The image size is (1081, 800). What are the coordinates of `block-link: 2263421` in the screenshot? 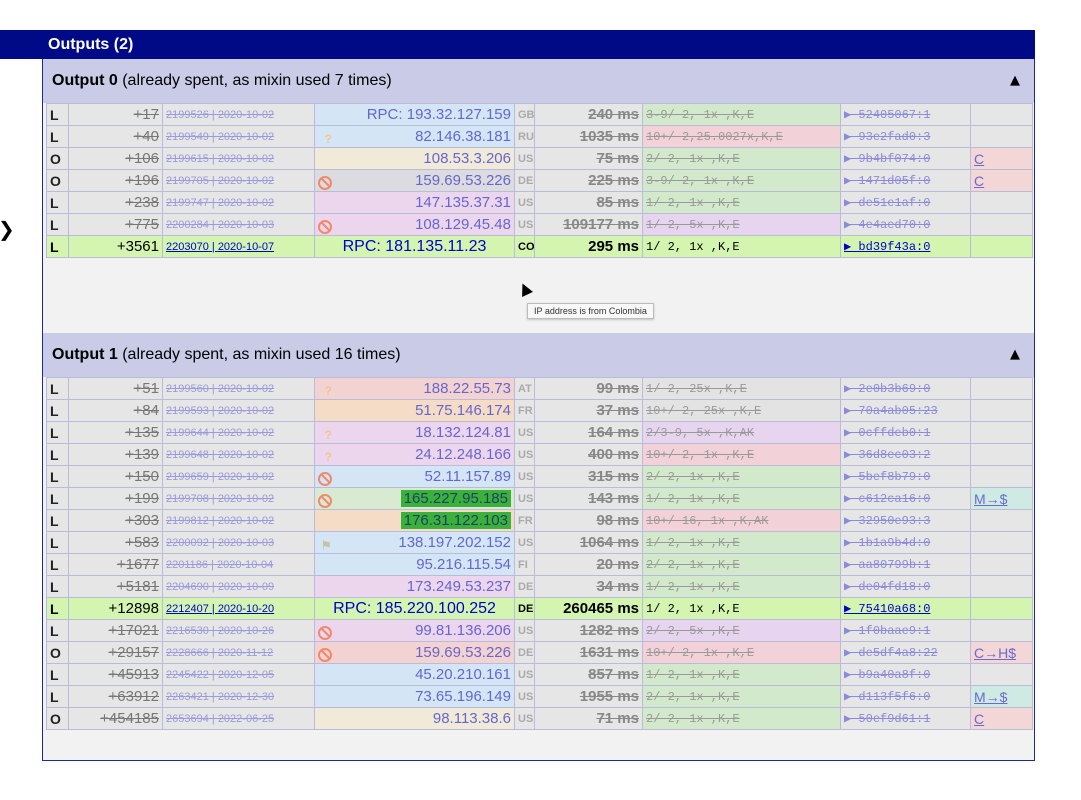 It's located at (187, 696).